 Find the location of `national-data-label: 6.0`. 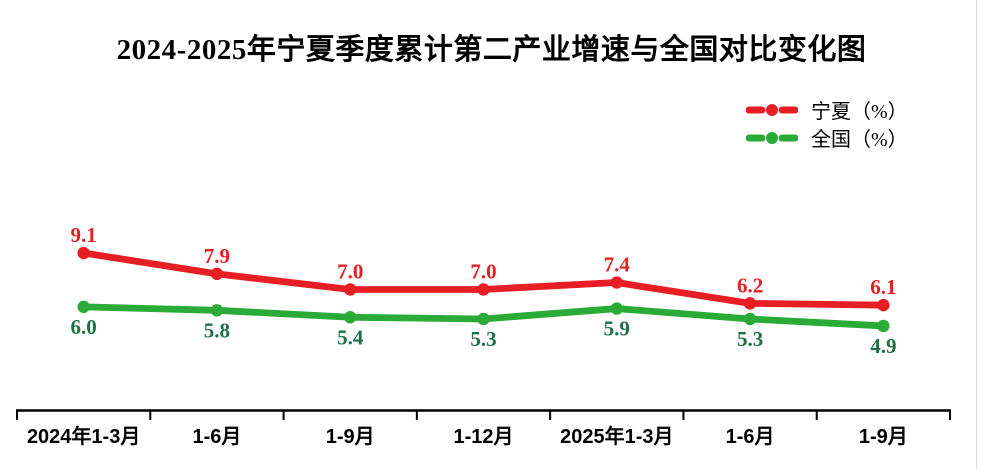

national-data-label: 6.0 is located at coordinates (84, 327).